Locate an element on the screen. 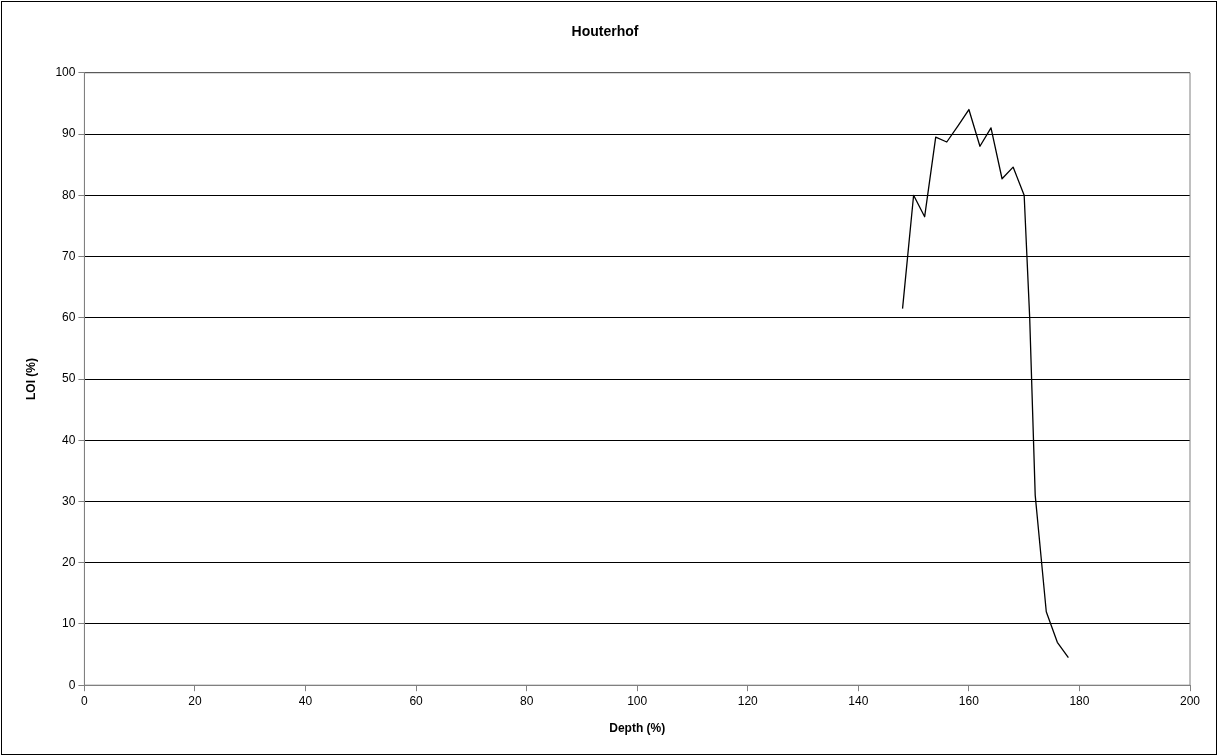  x-tick-label: 40 is located at coordinates (305, 700).